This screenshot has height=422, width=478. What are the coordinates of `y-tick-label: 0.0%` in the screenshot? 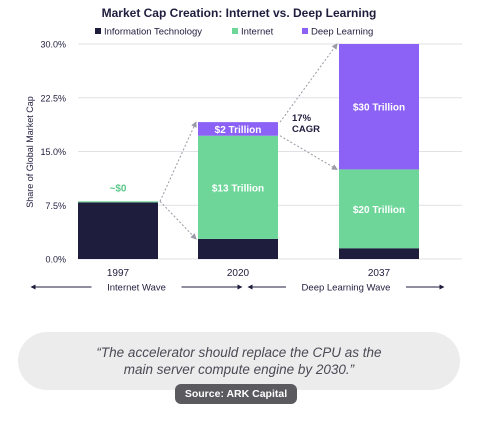 It's located at (55, 260).